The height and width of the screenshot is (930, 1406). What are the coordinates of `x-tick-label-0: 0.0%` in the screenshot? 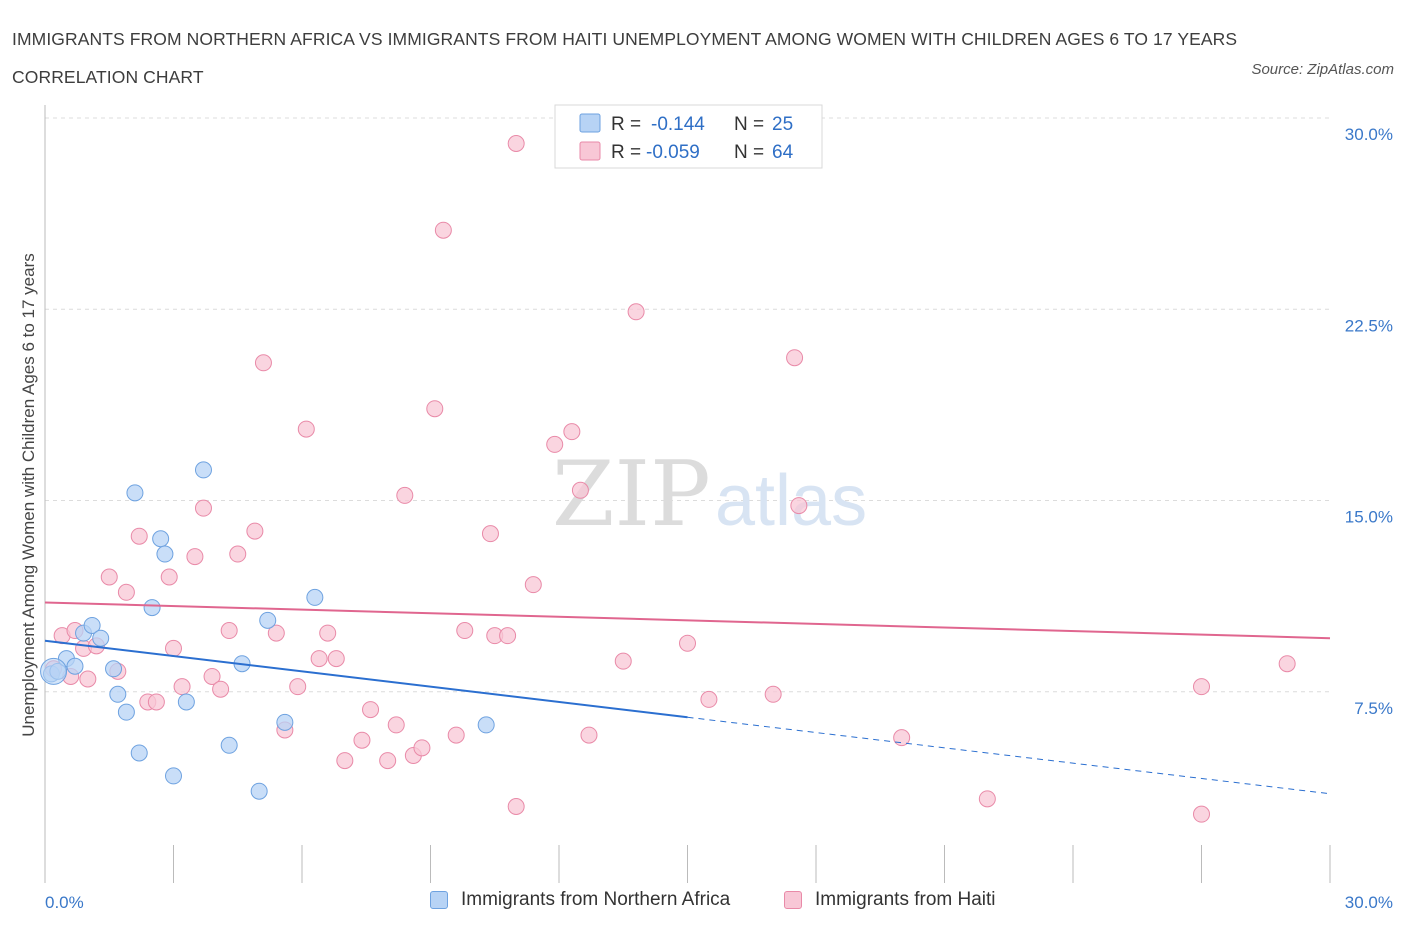 It's located at (64, 902).